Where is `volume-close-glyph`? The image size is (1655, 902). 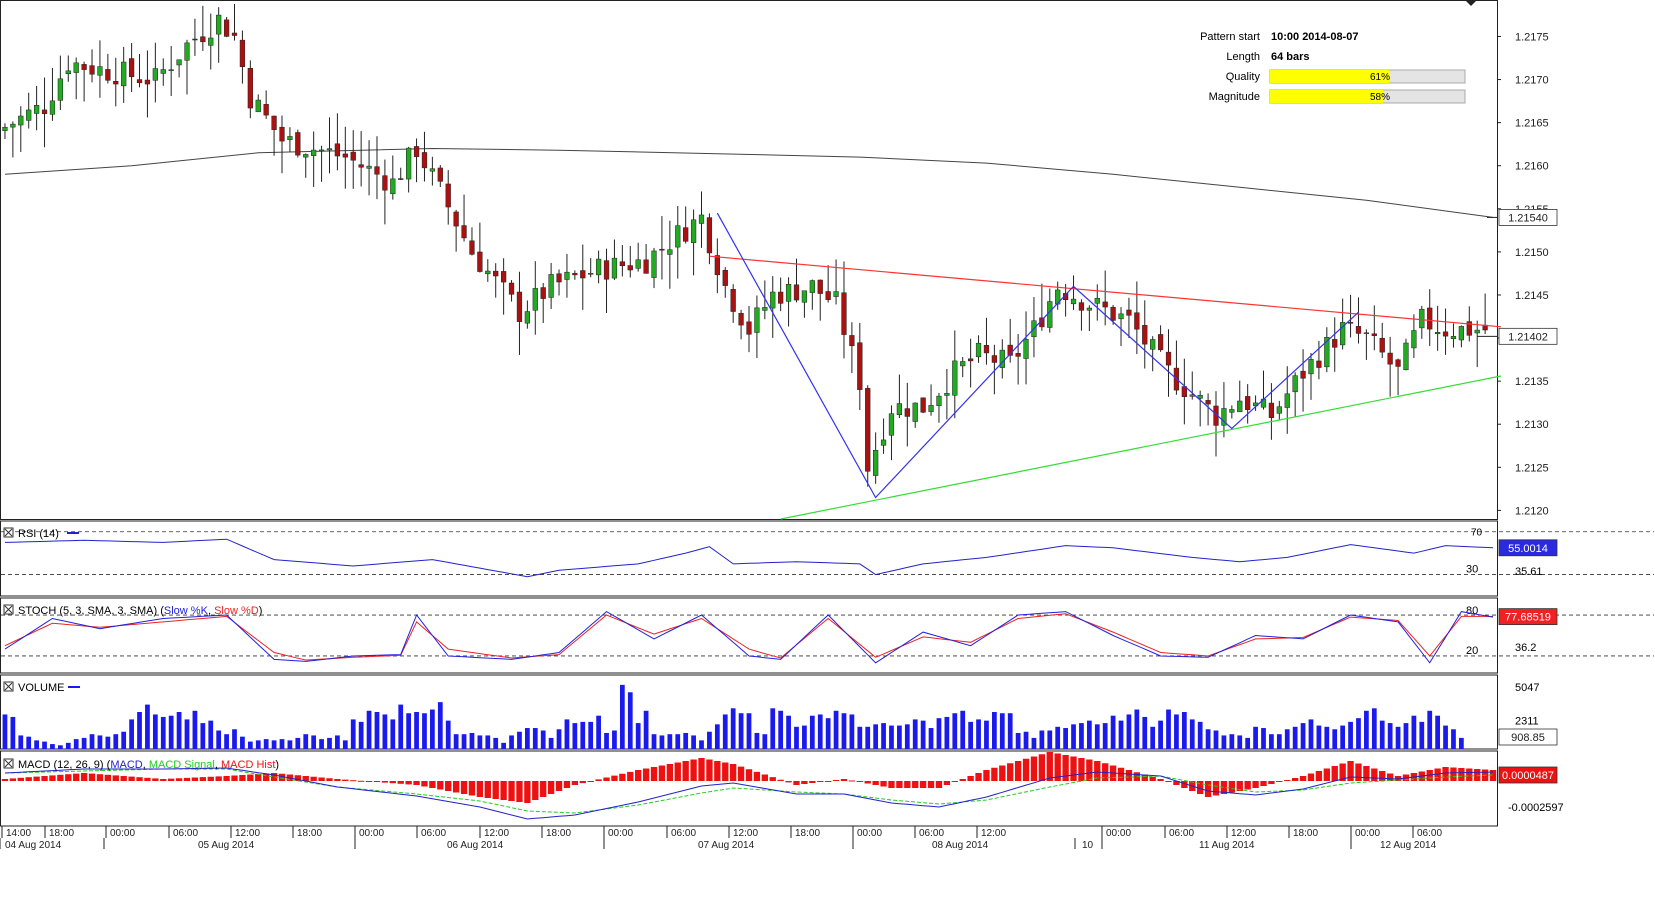 volume-close-glyph is located at coordinates (8, 686).